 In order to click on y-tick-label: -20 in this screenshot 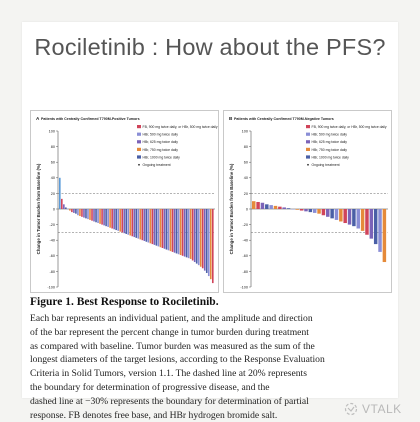, I will do `click(246, 225)`.